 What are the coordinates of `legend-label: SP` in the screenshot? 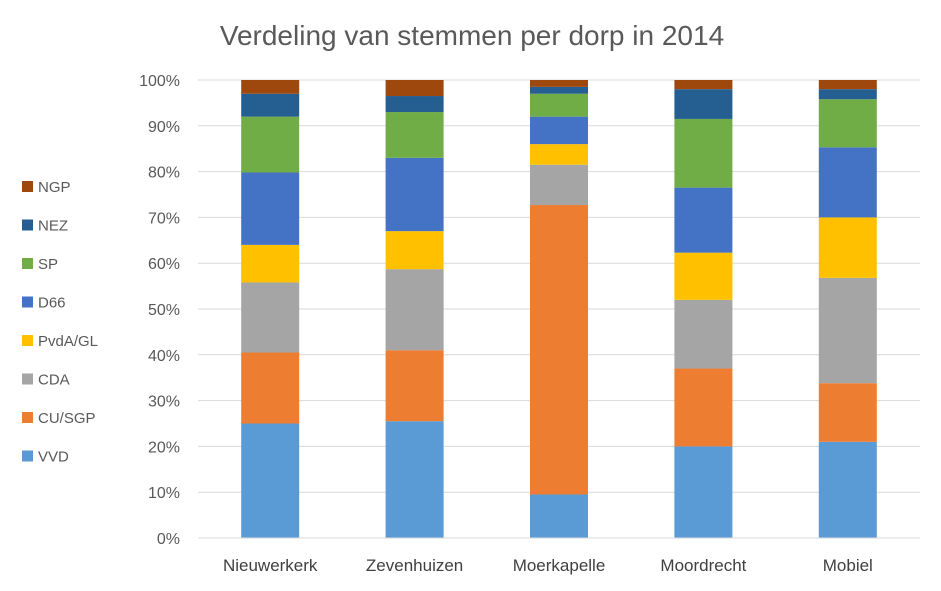 It's located at (48, 264).